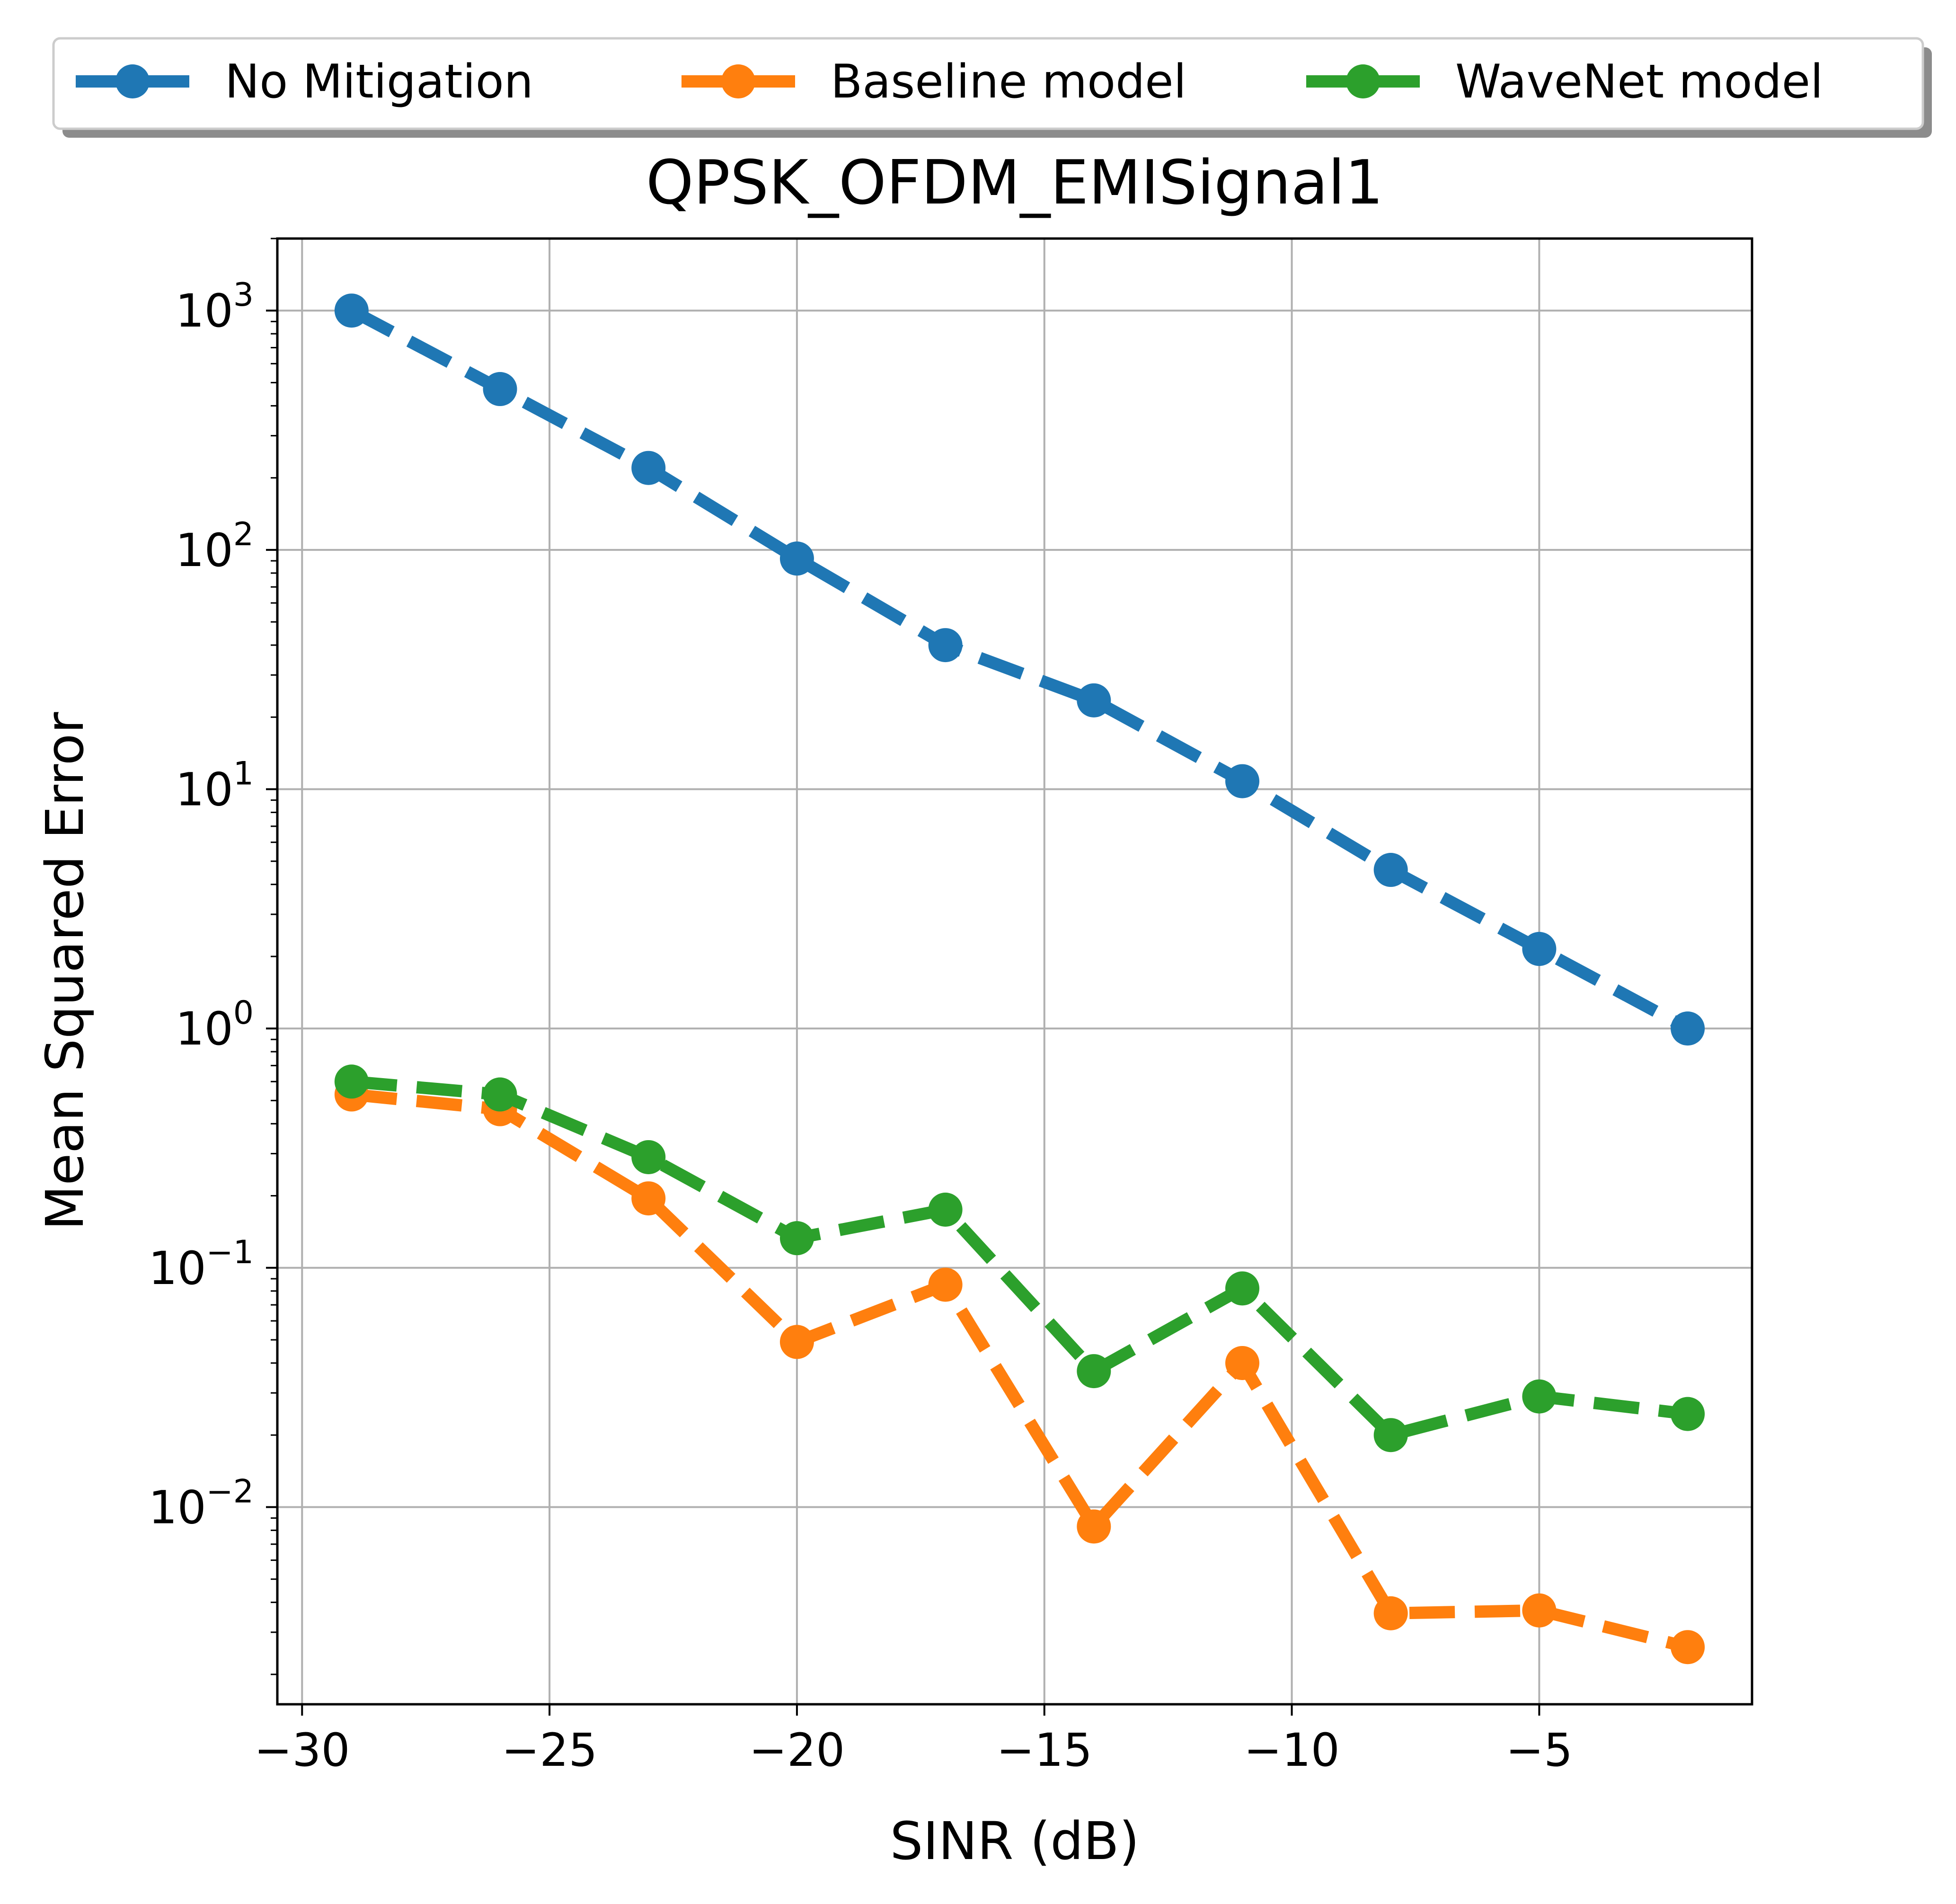 The width and height of the screenshot is (1956, 1904). I want to click on y-tick-label: 10³, so click(215, 306).